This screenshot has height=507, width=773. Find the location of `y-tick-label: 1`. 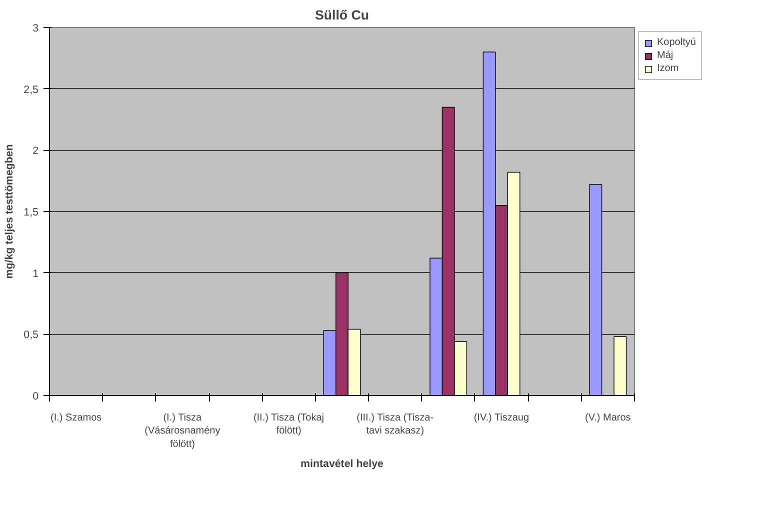

y-tick-label: 1 is located at coordinates (35, 274).